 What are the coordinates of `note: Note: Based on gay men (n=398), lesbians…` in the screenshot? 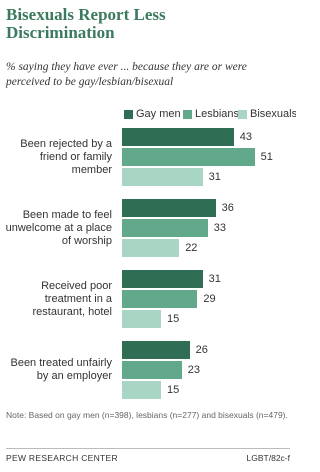 It's located at (147, 415).